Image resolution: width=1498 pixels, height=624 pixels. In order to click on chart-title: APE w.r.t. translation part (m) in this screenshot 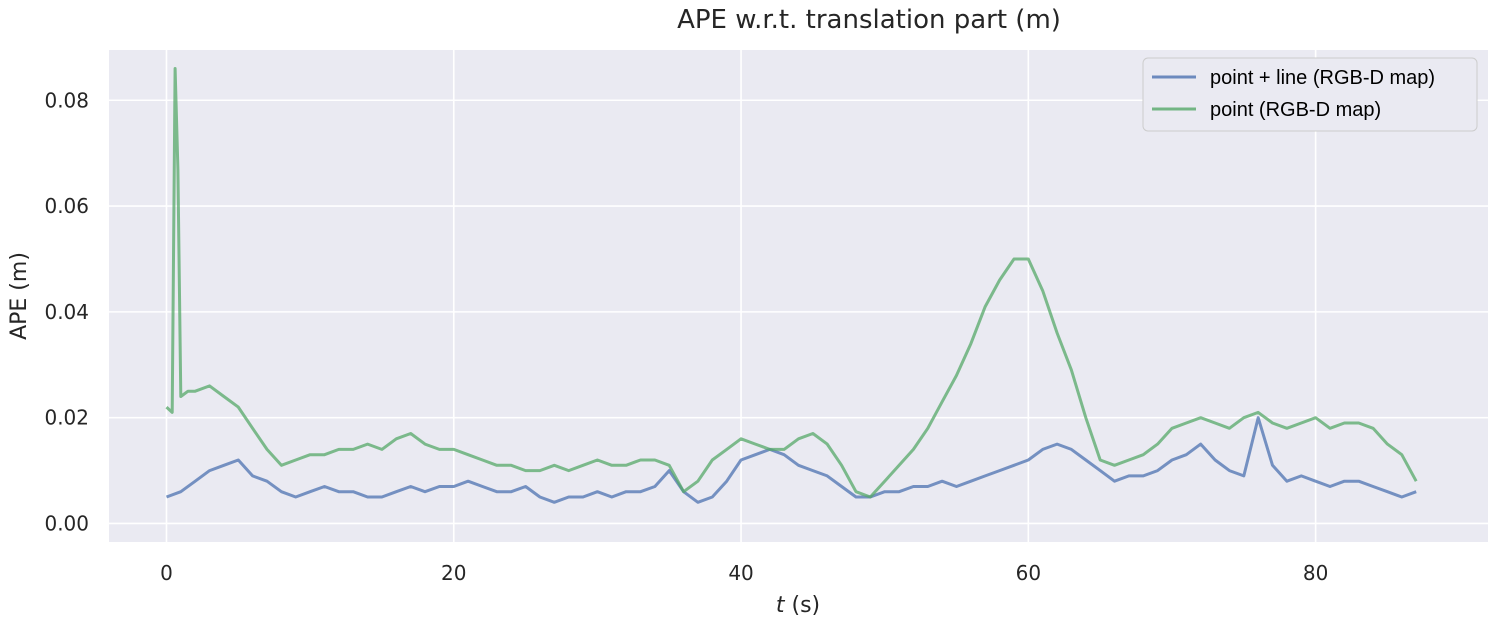, I will do `click(869, 20)`.